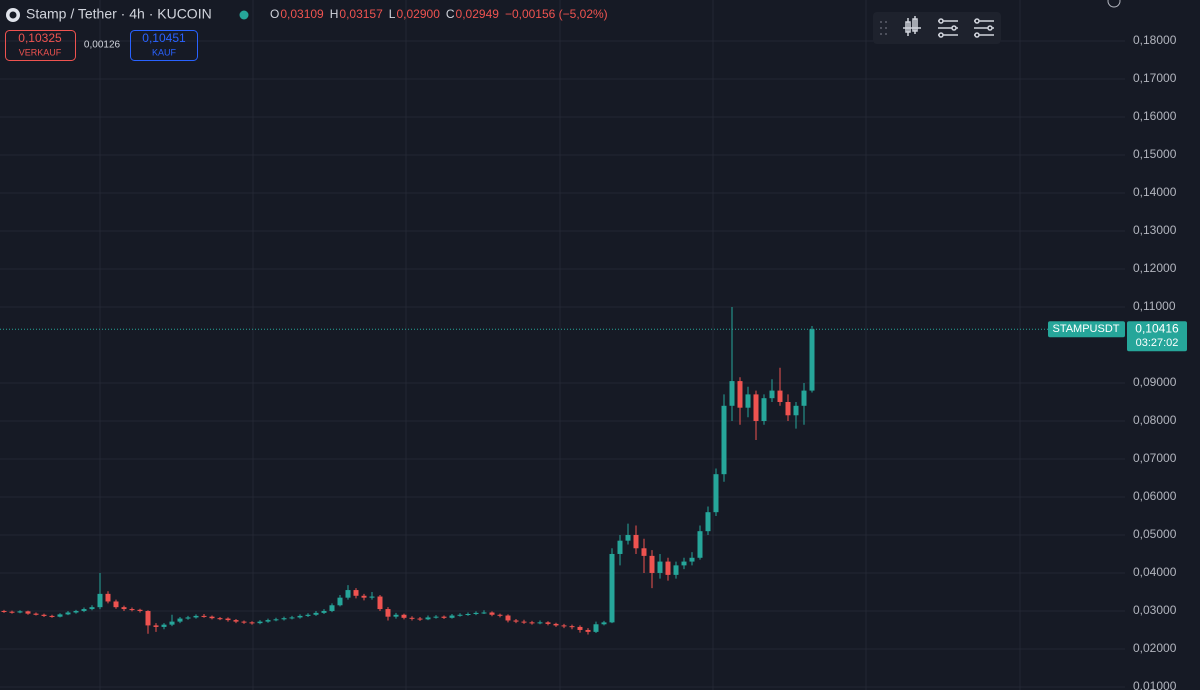  Describe the element at coordinates (1155, 420) in the screenshot. I see `y-tick-label: 0,08000` at that location.